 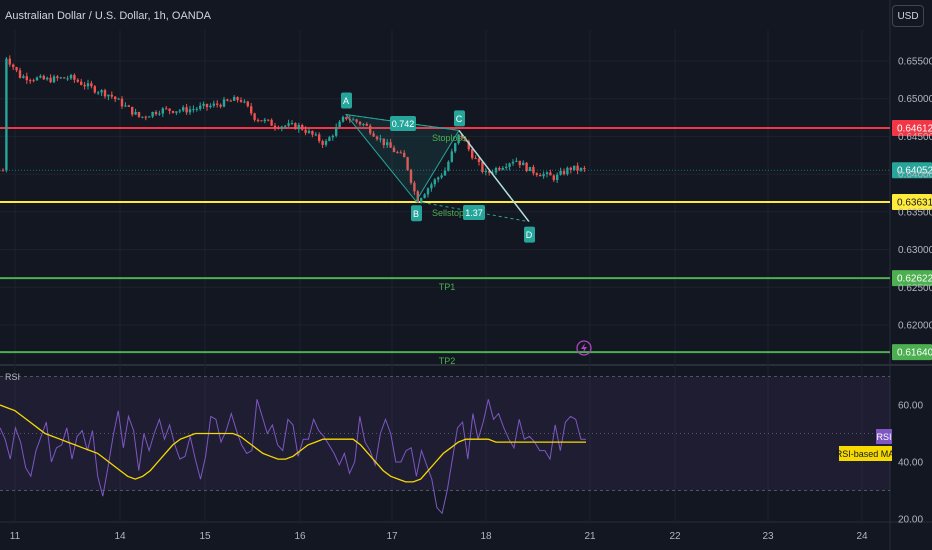 What do you see at coordinates (865, 453) in the screenshot?
I see `legend-rsi-ma-badge` at bounding box center [865, 453].